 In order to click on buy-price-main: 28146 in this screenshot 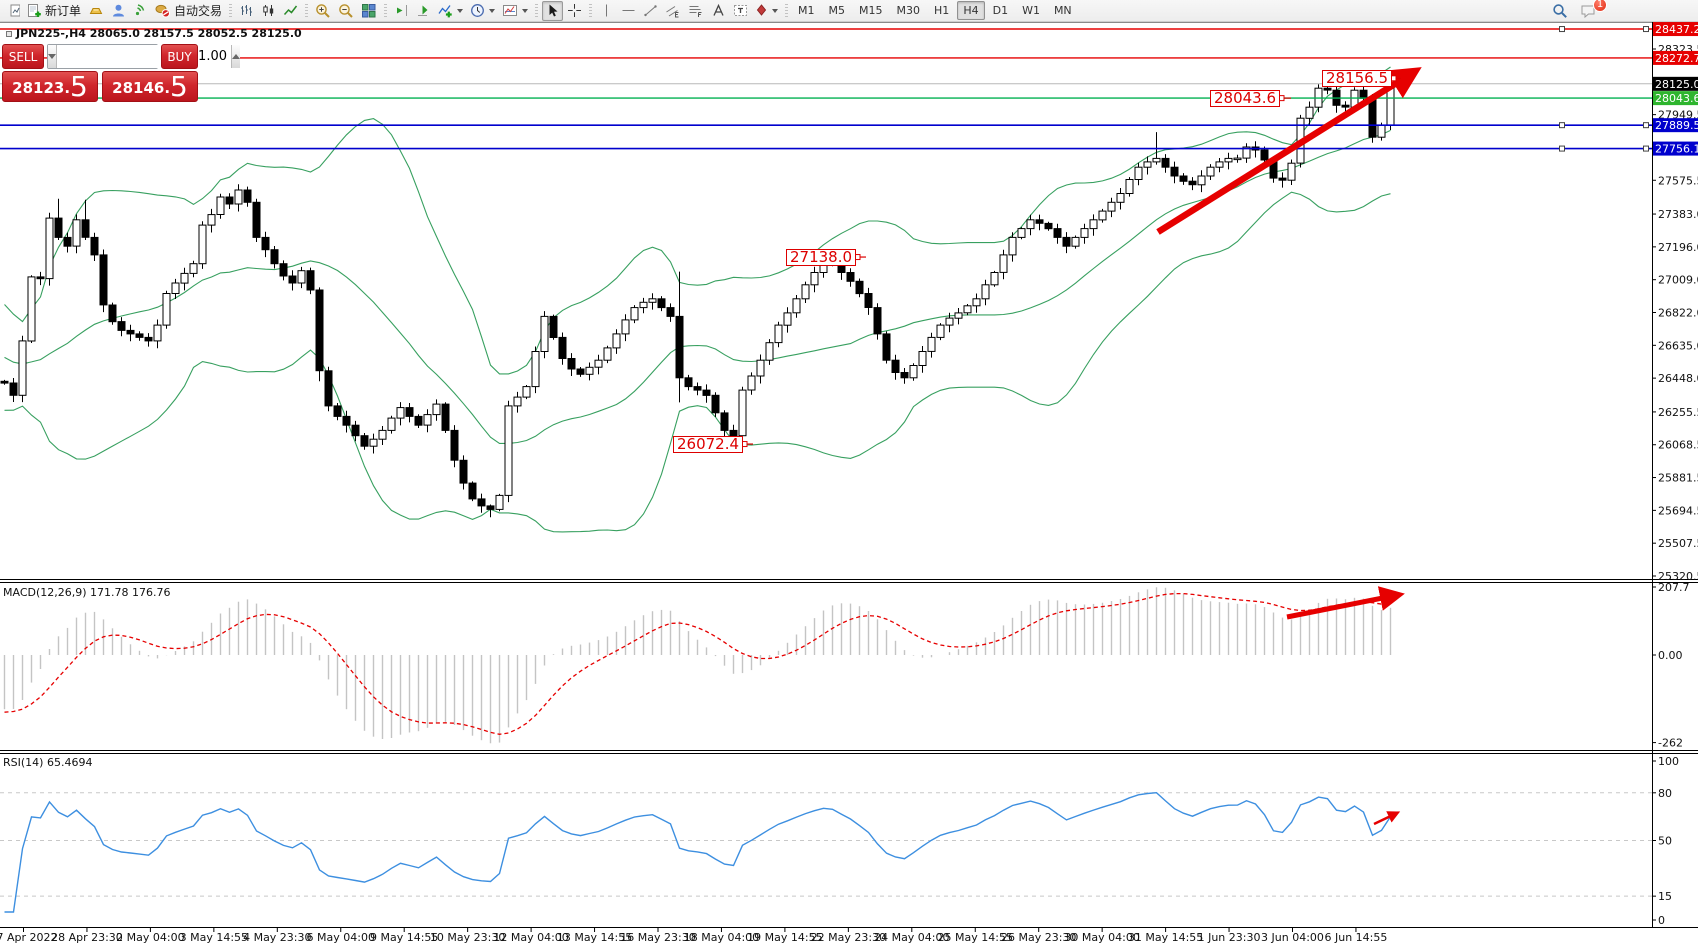, I will do `click(138, 88)`.